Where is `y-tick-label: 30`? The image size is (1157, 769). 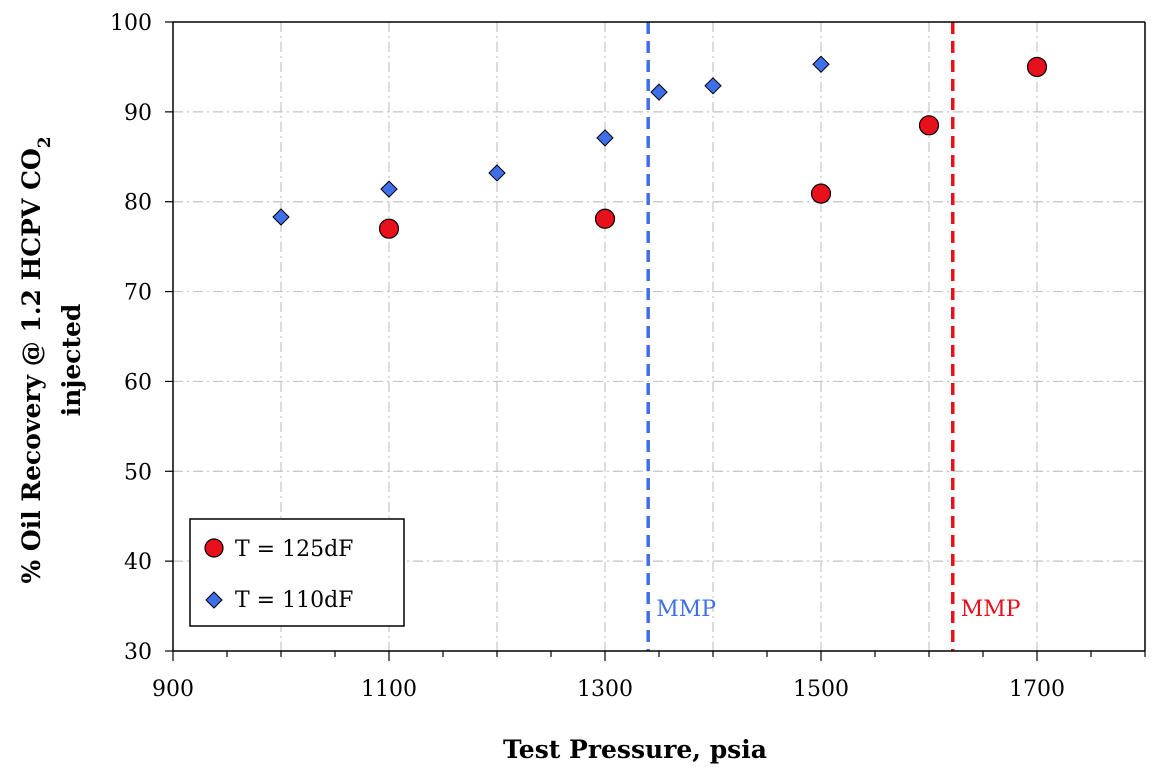
y-tick-label: 30 is located at coordinates (138, 652).